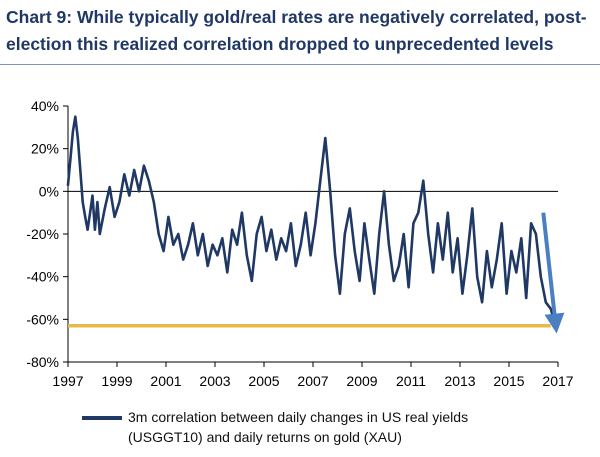 This screenshot has width=600, height=457. Describe the element at coordinates (102, 418) in the screenshot. I see `legend-swatch-line` at that location.